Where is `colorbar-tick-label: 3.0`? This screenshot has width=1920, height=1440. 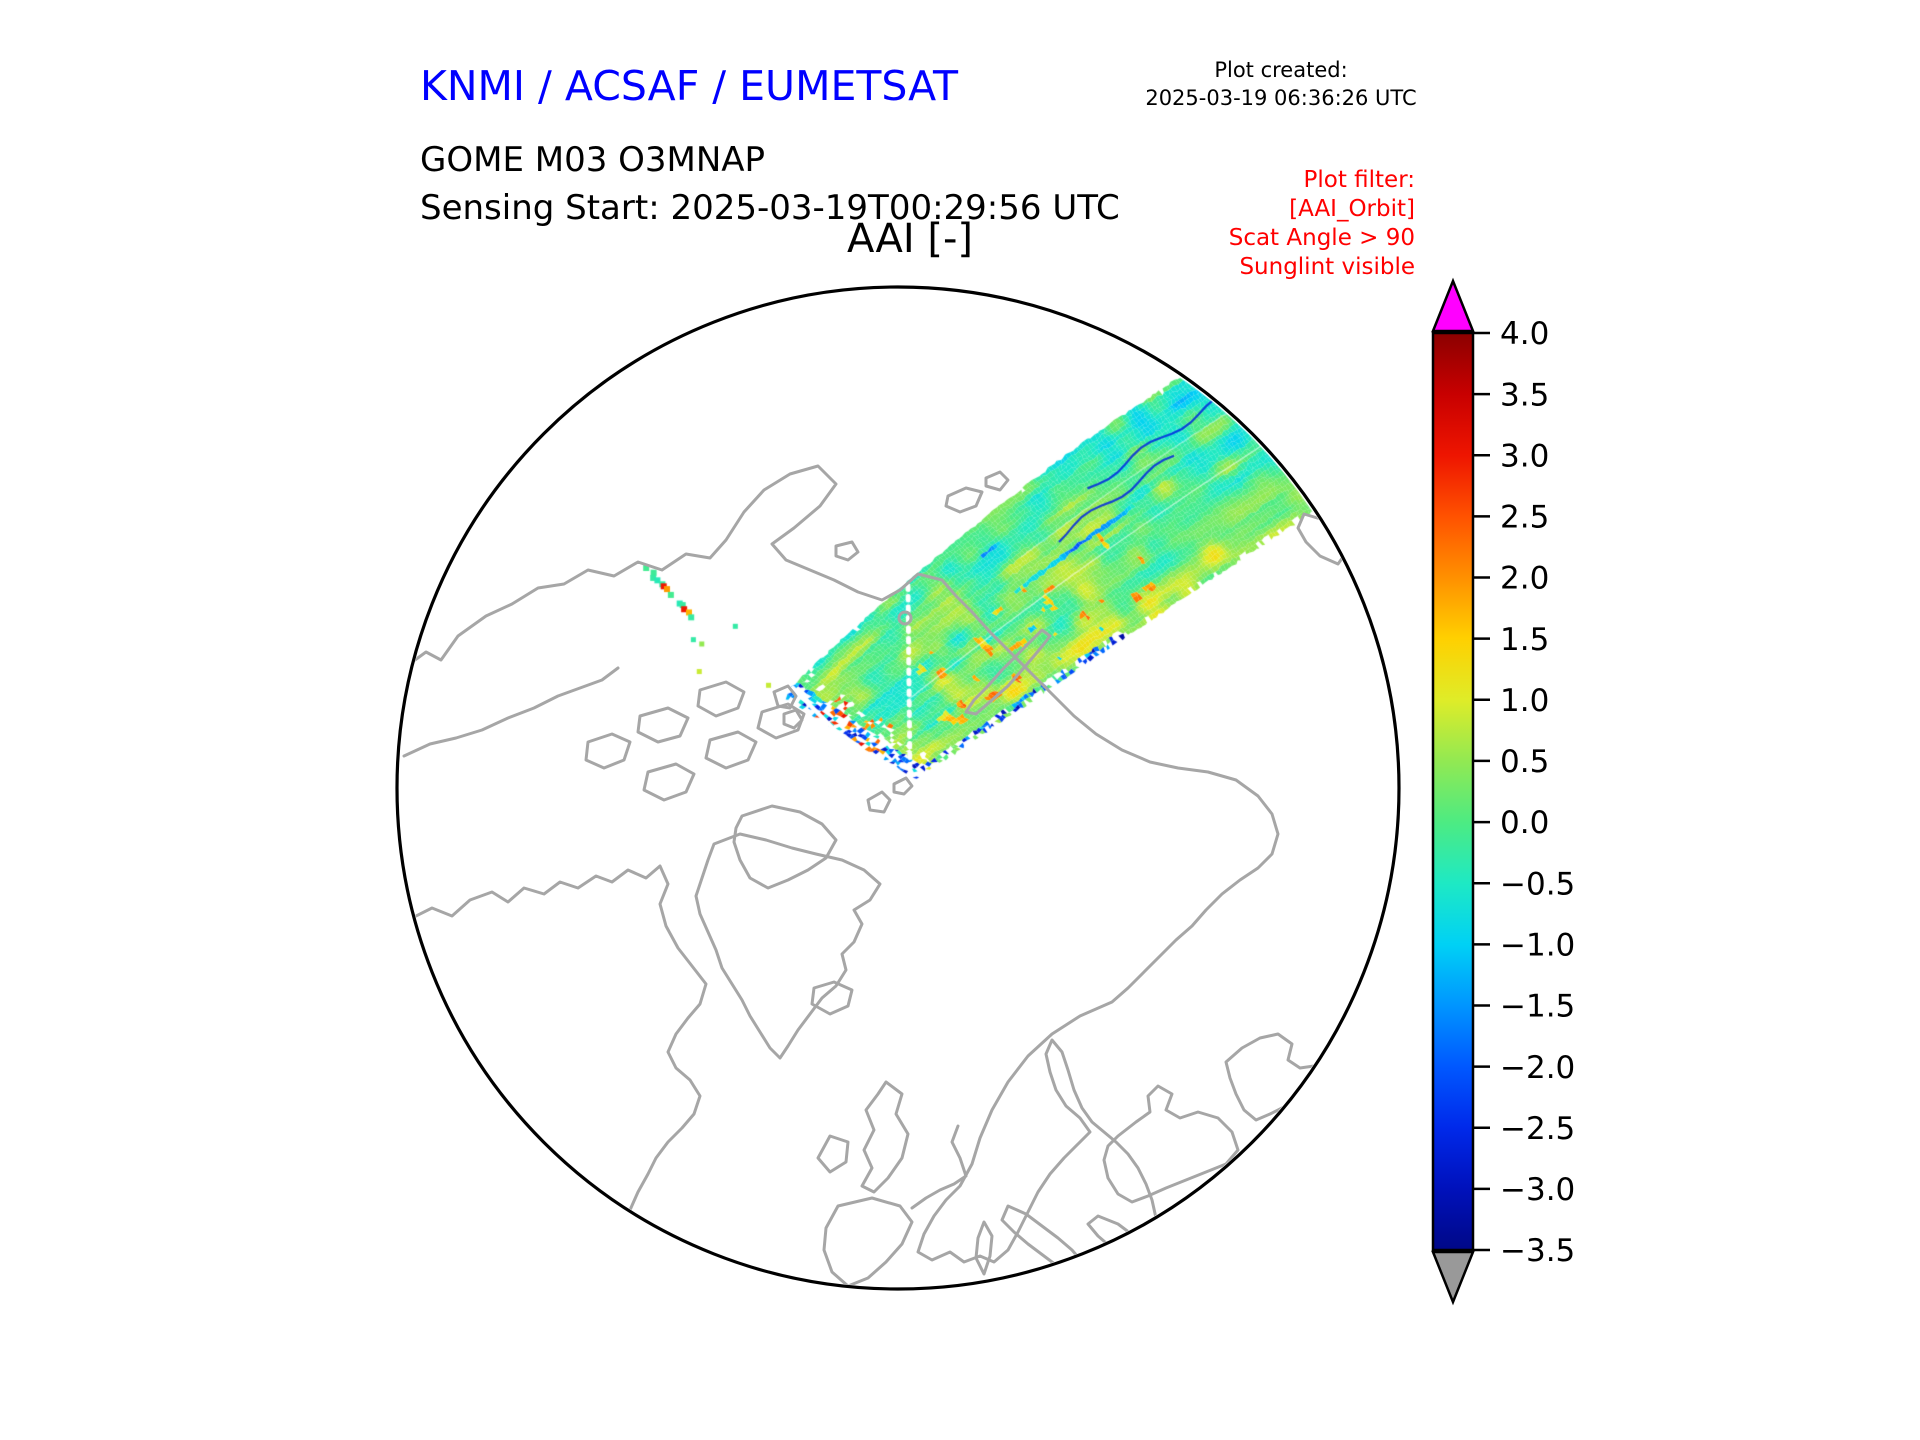
colorbar-tick-label: 3.0 is located at coordinates (1524, 456).